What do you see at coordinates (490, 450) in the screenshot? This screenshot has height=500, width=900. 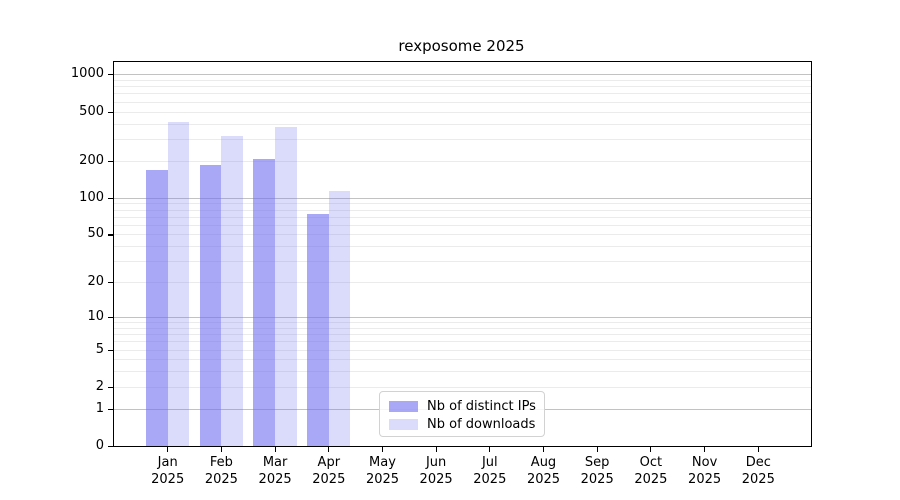 I see `x-tick-jul` at bounding box center [490, 450].